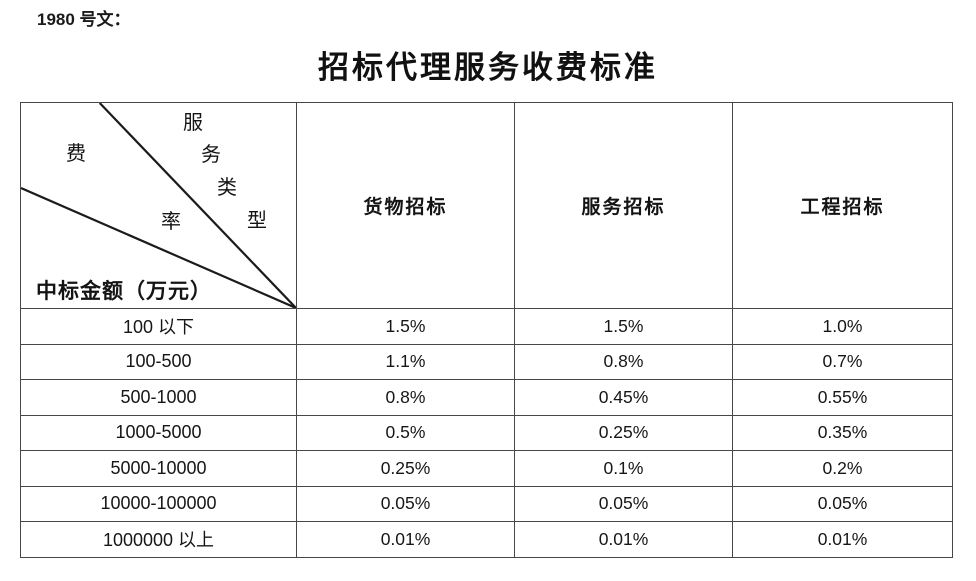 This screenshot has height=581, width=976. What do you see at coordinates (842, 468) in the screenshot?
I see `rate-cell: 0.2%` at bounding box center [842, 468].